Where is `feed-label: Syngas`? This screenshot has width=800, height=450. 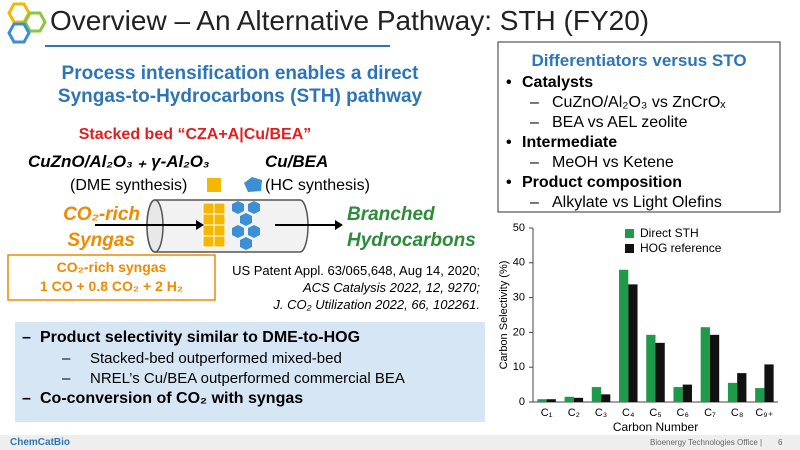
feed-label: Syngas is located at coordinates (101, 240).